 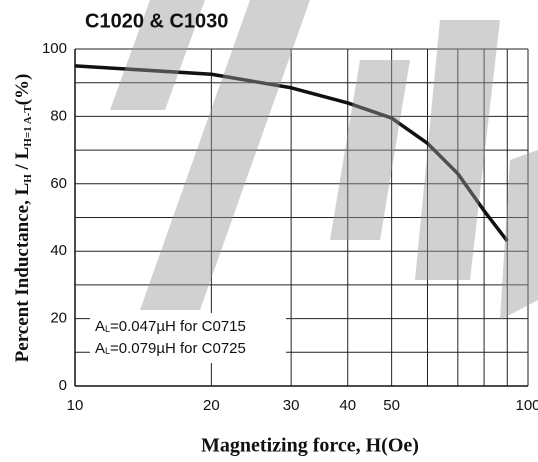 I want to click on x-tick-label: 50, so click(x=391, y=405).